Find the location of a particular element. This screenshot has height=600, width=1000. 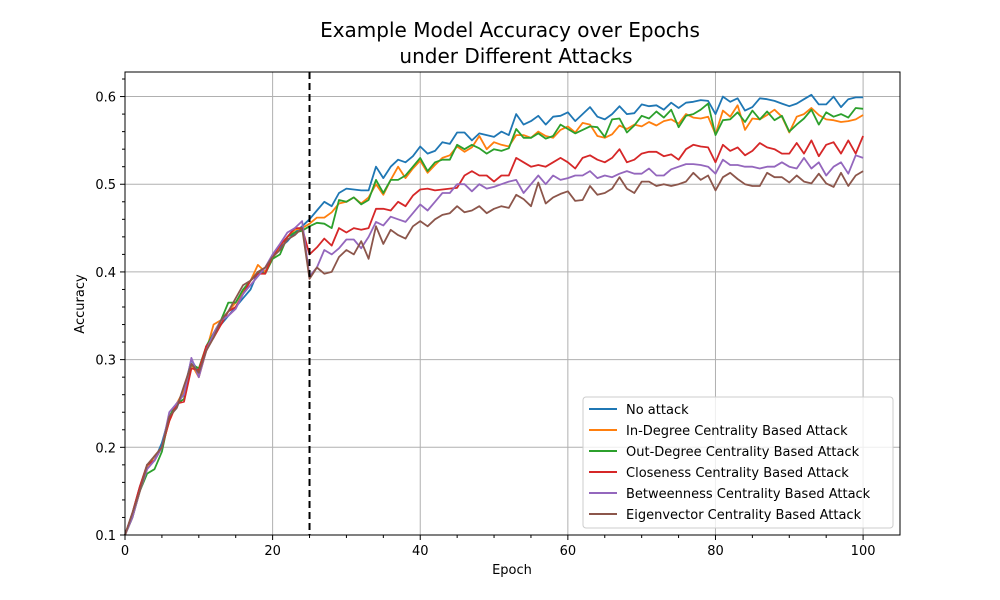

y-tick-label: 0.4 is located at coordinates (105, 273).